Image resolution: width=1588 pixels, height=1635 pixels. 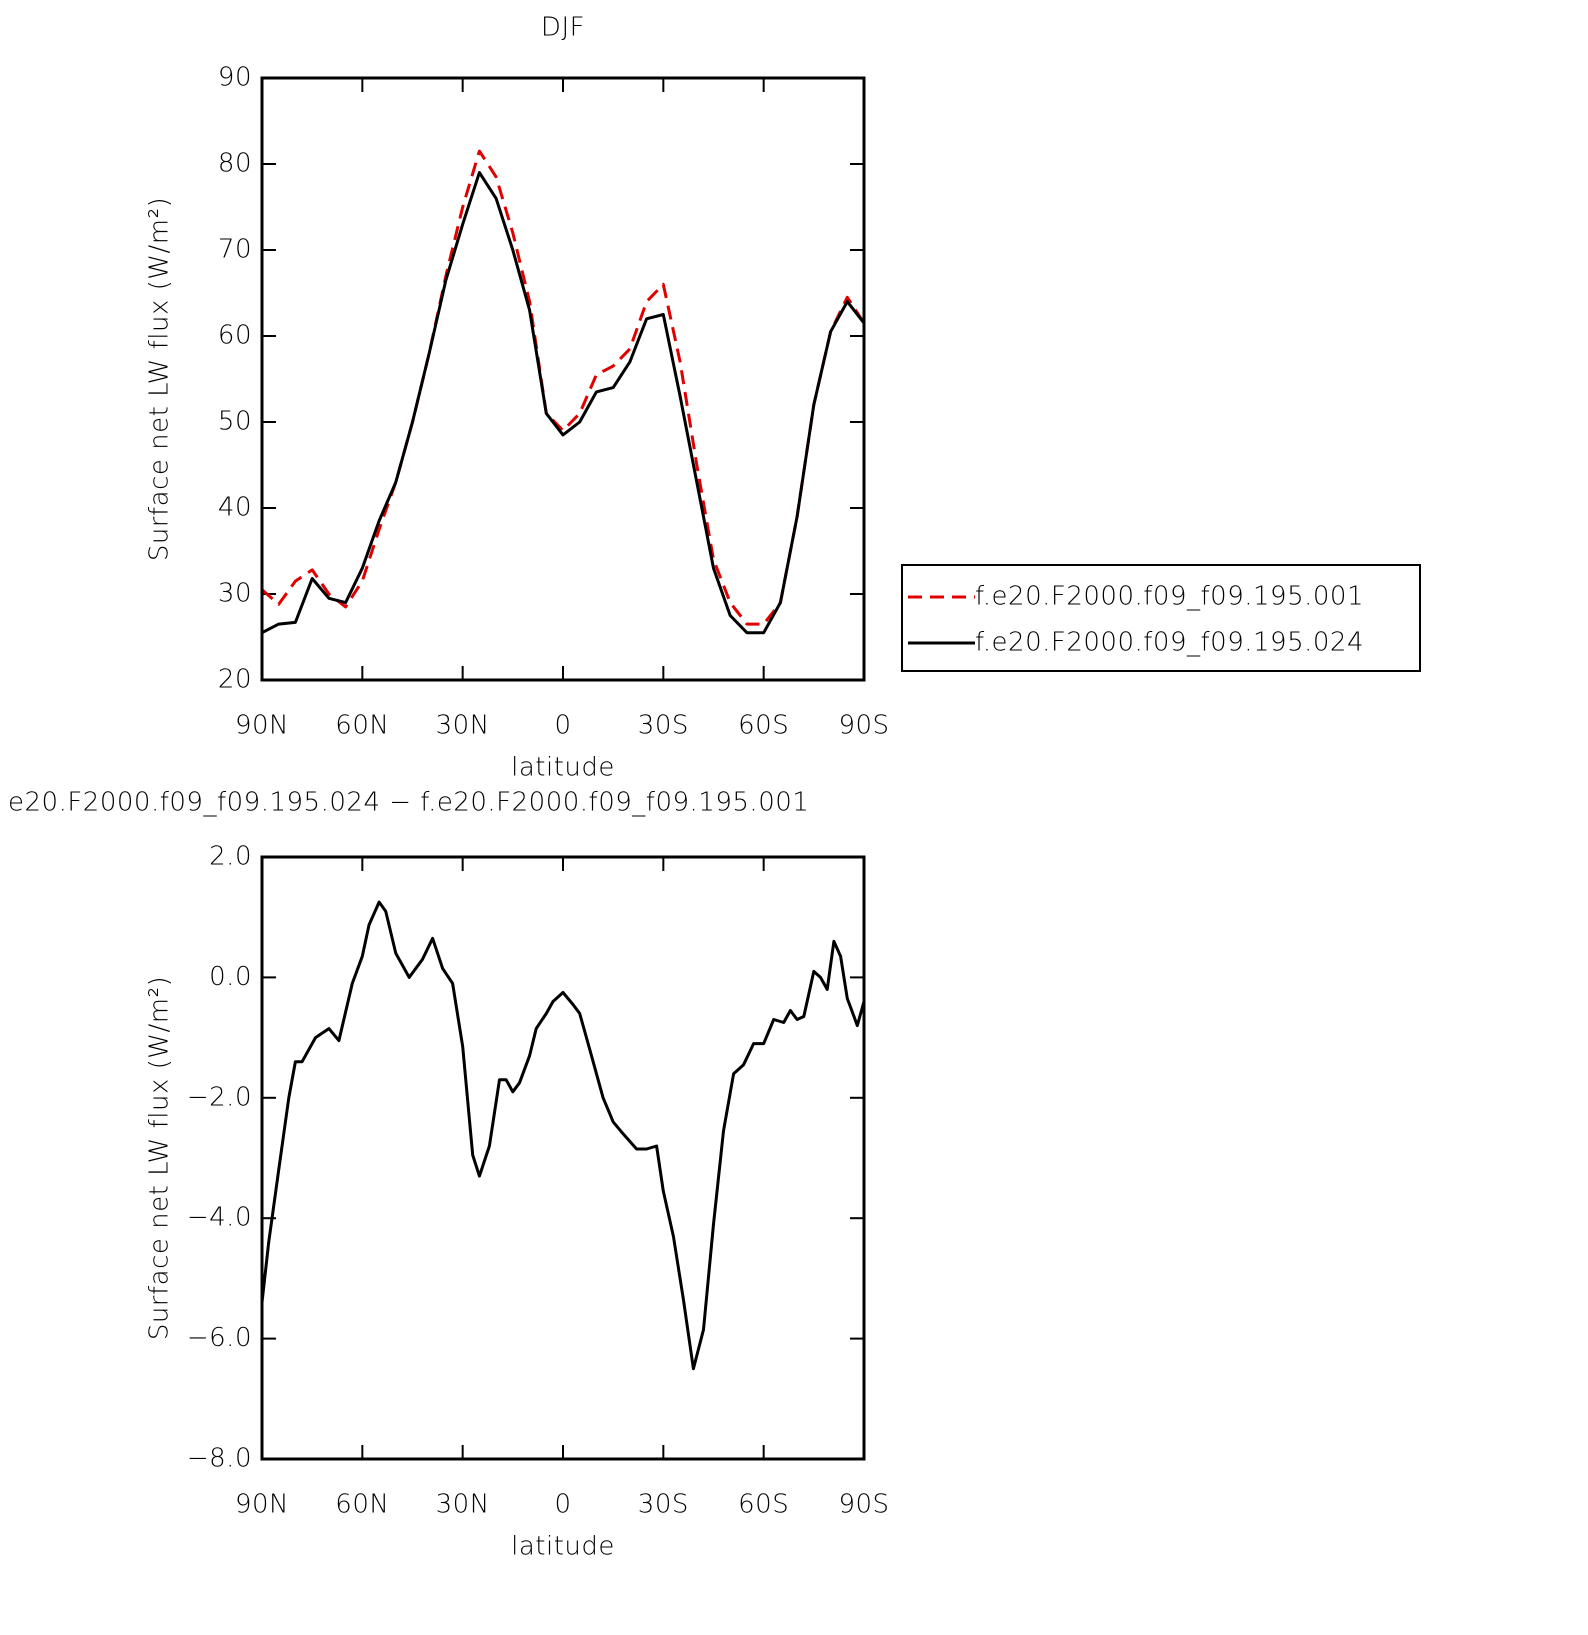 What do you see at coordinates (235, 336) in the screenshot?
I see `y-tick-label: 60` at bounding box center [235, 336].